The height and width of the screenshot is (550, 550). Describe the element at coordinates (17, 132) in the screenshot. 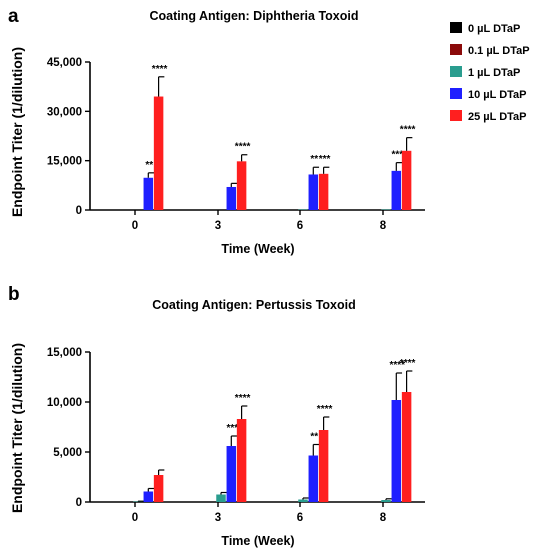

I see `panel-a-ylabel: Endpoint Titer (1/dilution)` at that location.